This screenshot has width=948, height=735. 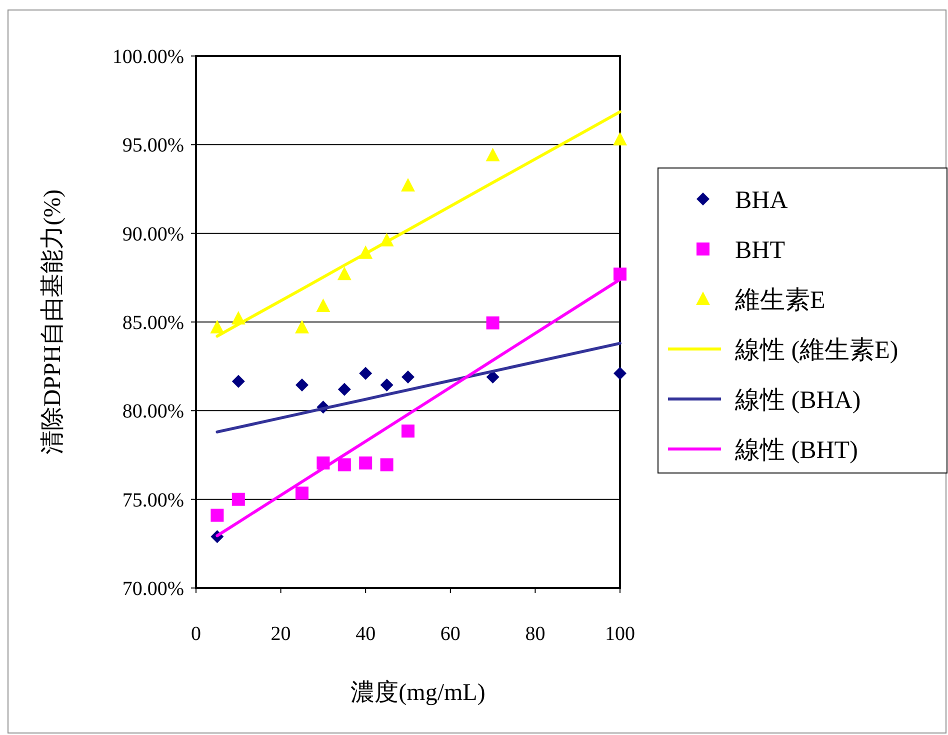 What do you see at coordinates (196, 634) in the screenshot?
I see `x-tick-label: 0` at bounding box center [196, 634].